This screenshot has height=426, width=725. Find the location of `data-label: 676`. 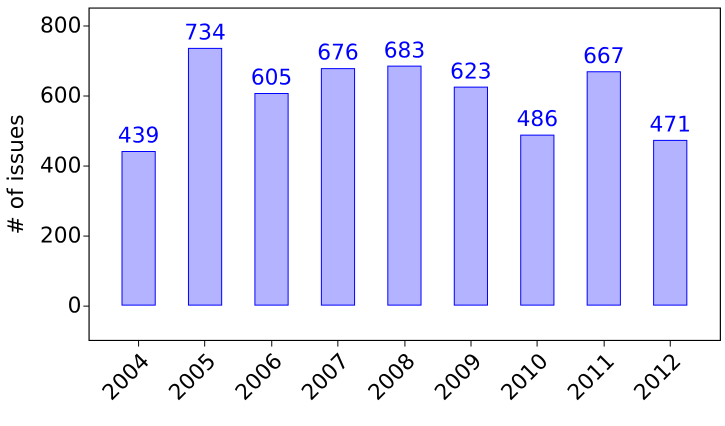

data-label: 676 is located at coordinates (338, 53).